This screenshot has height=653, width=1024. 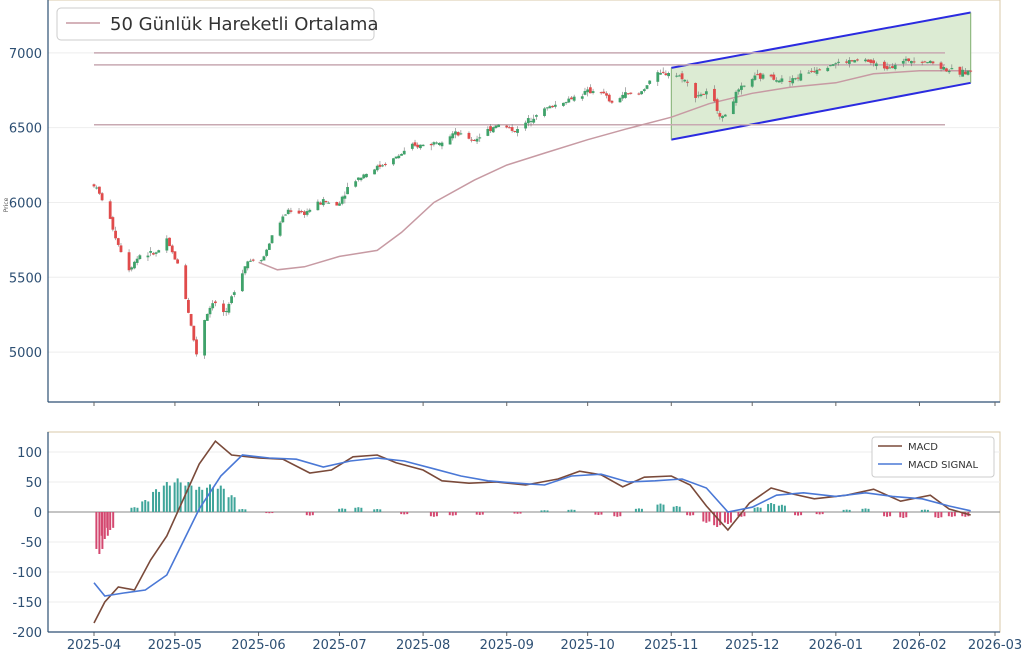 I want to click on date-tick-label: 2025-10, so click(x=587, y=645).